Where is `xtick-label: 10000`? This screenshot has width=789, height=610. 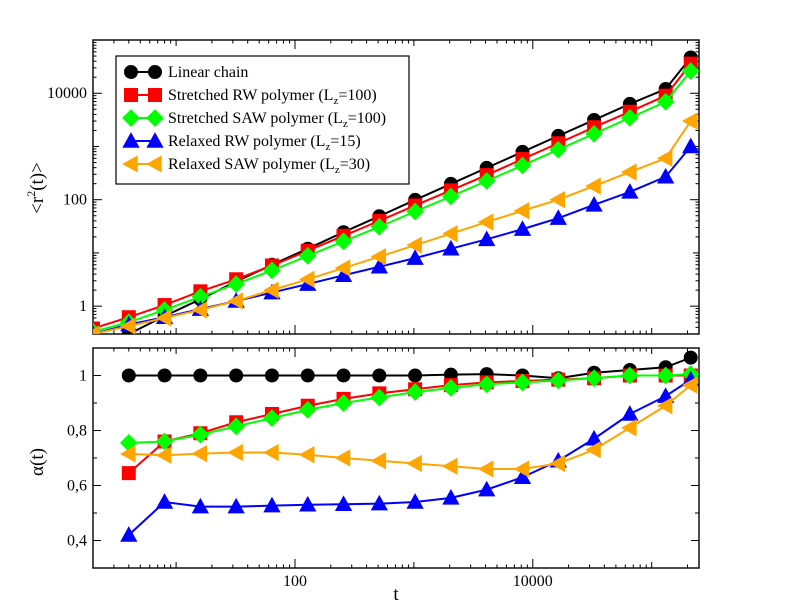 xtick-label: 10000 is located at coordinates (533, 581).